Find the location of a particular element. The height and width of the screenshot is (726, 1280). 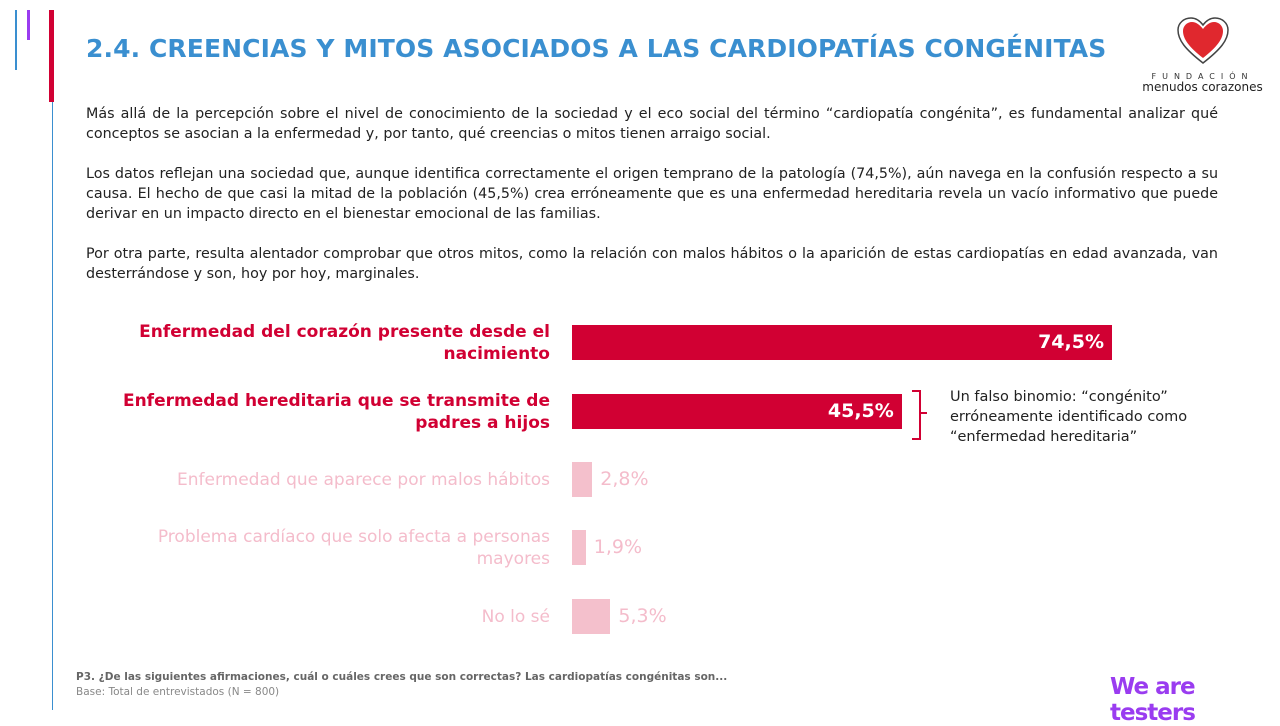

accent-line-red is located at coordinates (51, 56).